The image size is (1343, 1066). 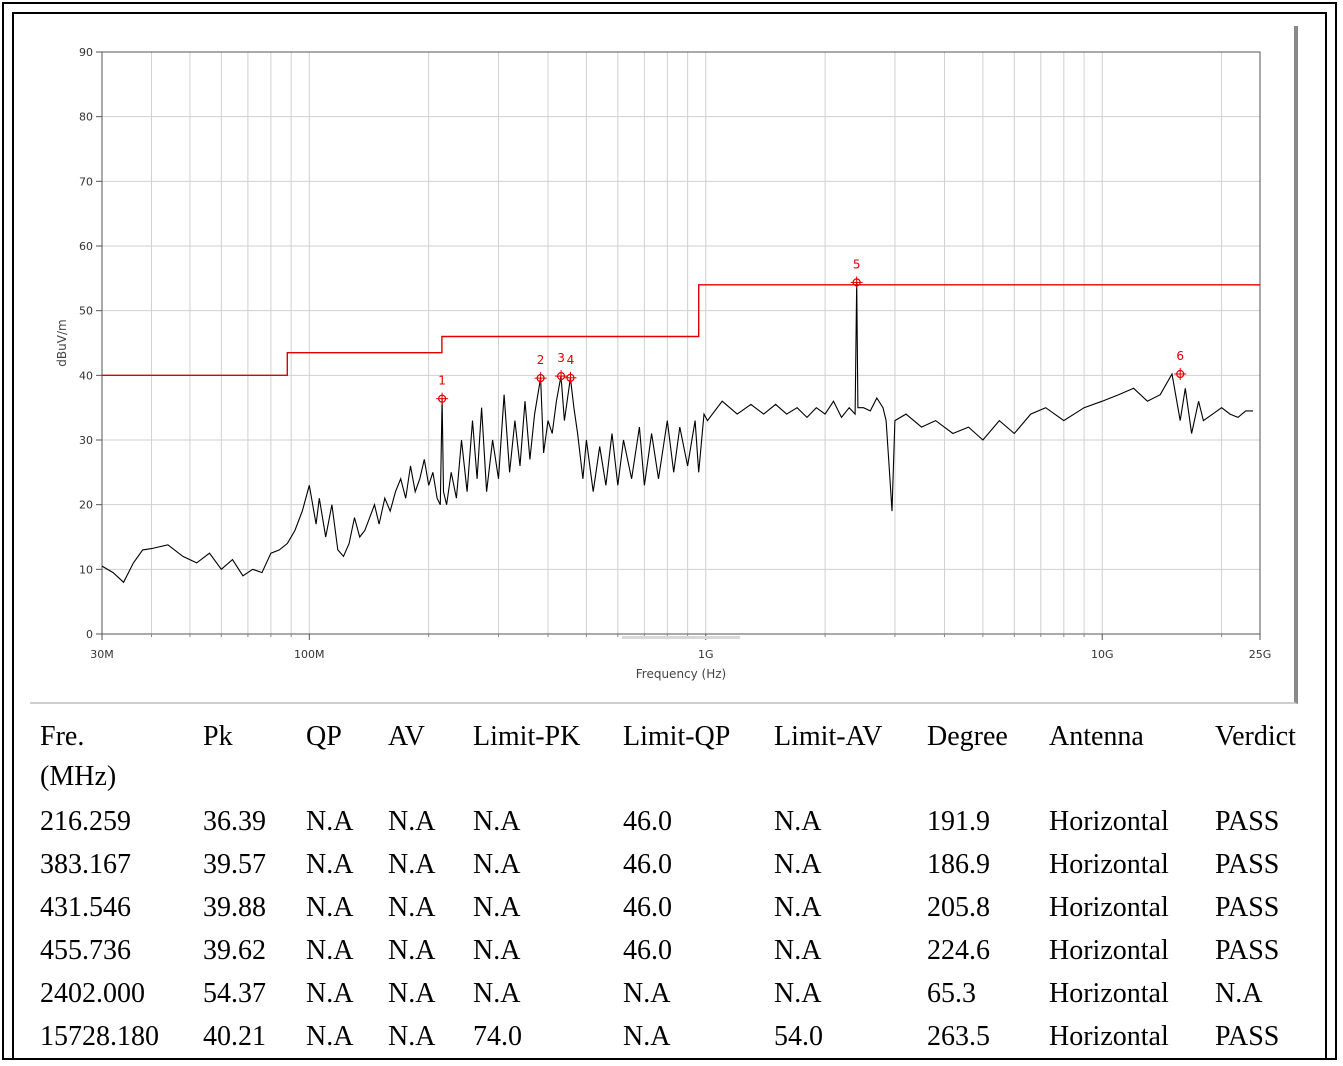 I want to click on table-header-unit-row: (MHz), so click(x=670, y=777).